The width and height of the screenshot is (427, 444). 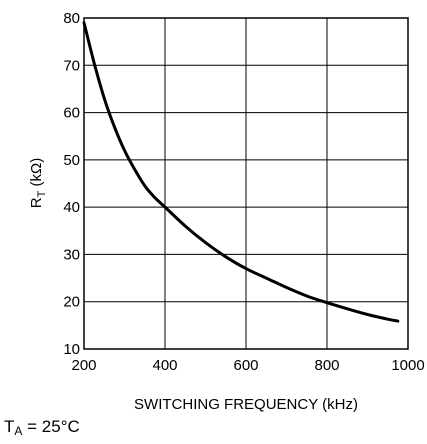 What do you see at coordinates (18, 431) in the screenshot?
I see `footnote-subscript: A` at bounding box center [18, 431].